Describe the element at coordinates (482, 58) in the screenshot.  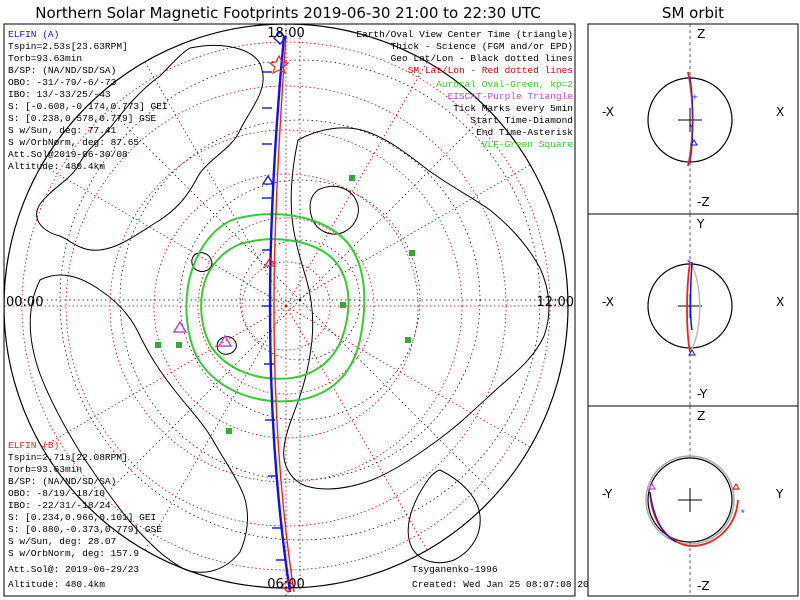
I see `legend-entry: Geo Lat/Lon - Black dotted lines` at that location.